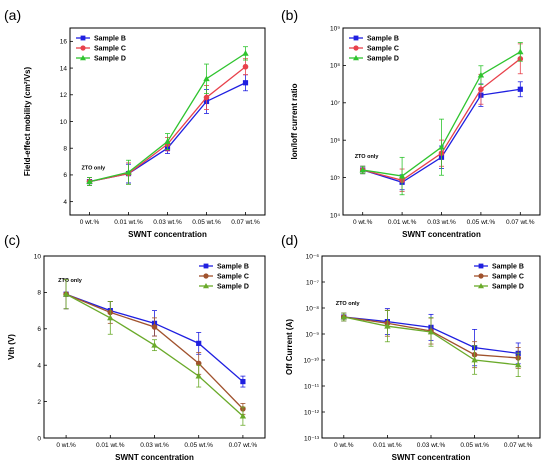 The height and width of the screenshot is (469, 550). What do you see at coordinates (11, 347) in the screenshot?
I see `y-axis-label: Vth (V)` at bounding box center [11, 347].